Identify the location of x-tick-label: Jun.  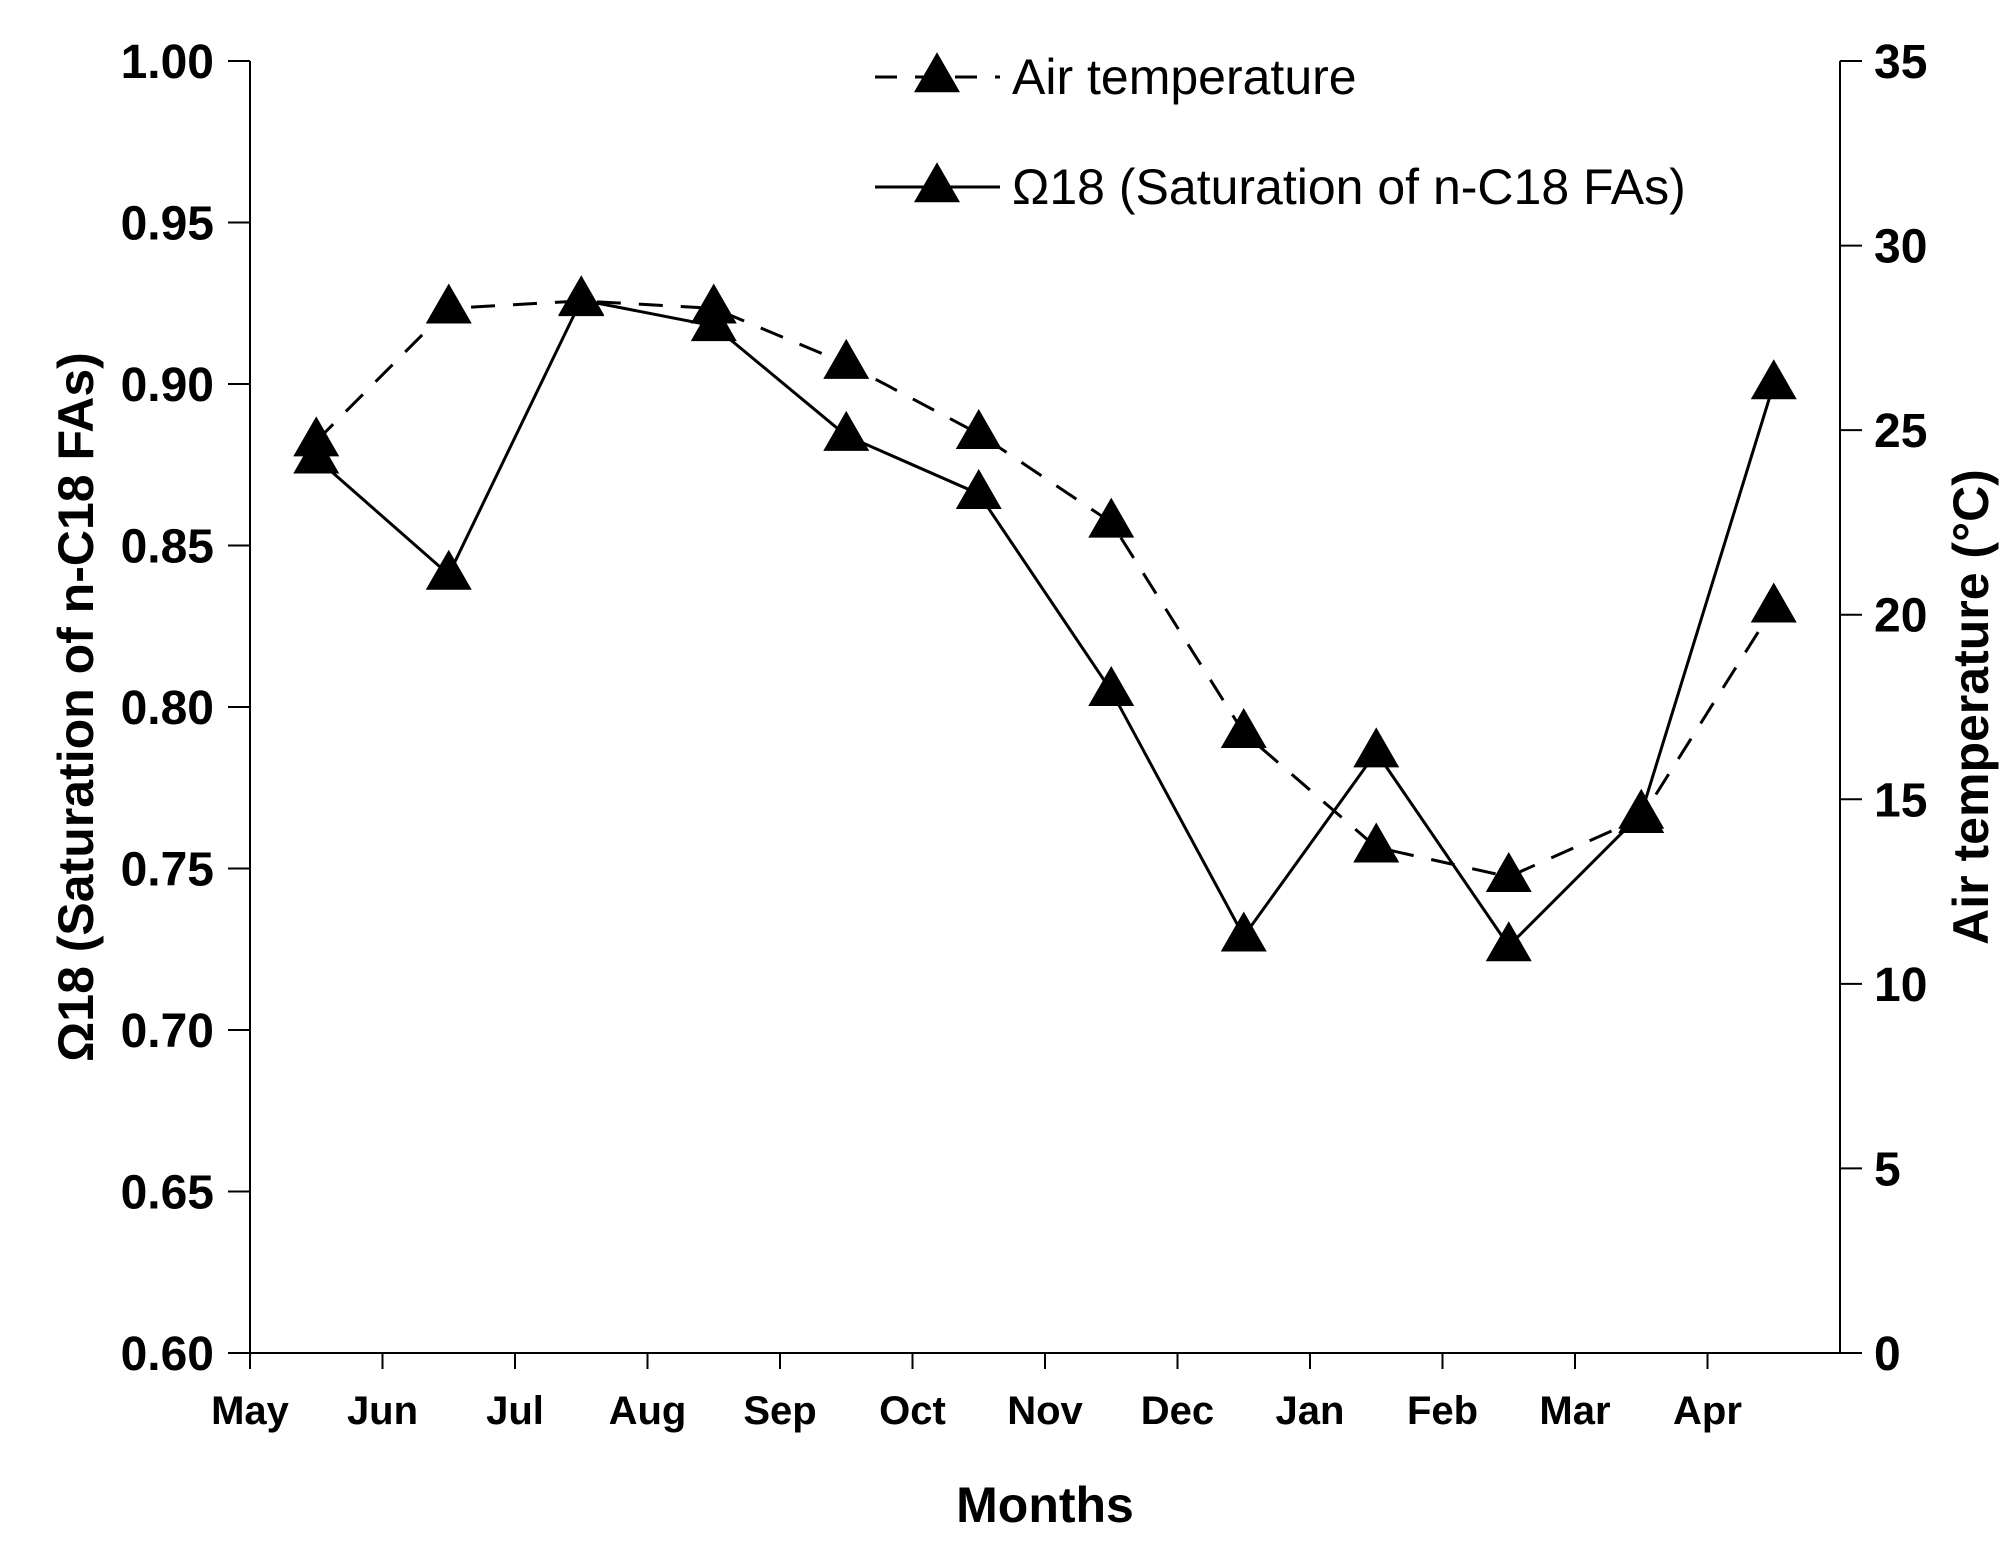
(382, 1411).